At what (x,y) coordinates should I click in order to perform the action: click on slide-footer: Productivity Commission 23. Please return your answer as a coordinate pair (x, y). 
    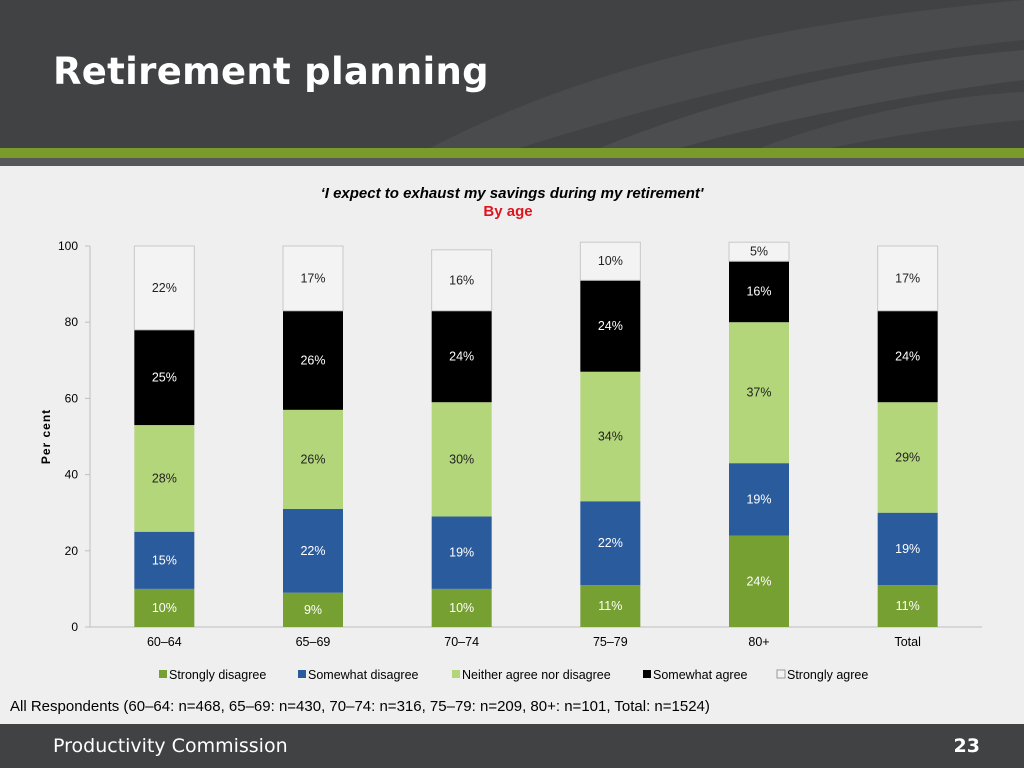
    Looking at the image, I should click on (512, 746).